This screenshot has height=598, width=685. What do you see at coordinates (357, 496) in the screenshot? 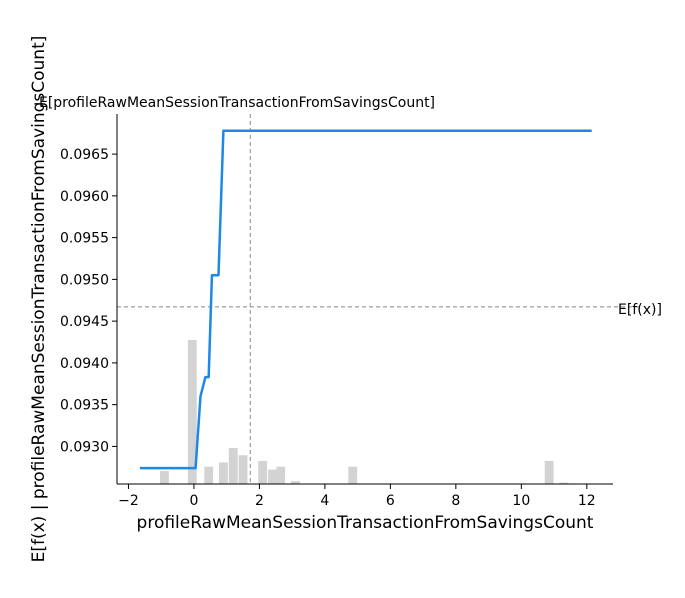
I see `x-ticks: −2 0 2 4 6 8 10 12` at bounding box center [357, 496].